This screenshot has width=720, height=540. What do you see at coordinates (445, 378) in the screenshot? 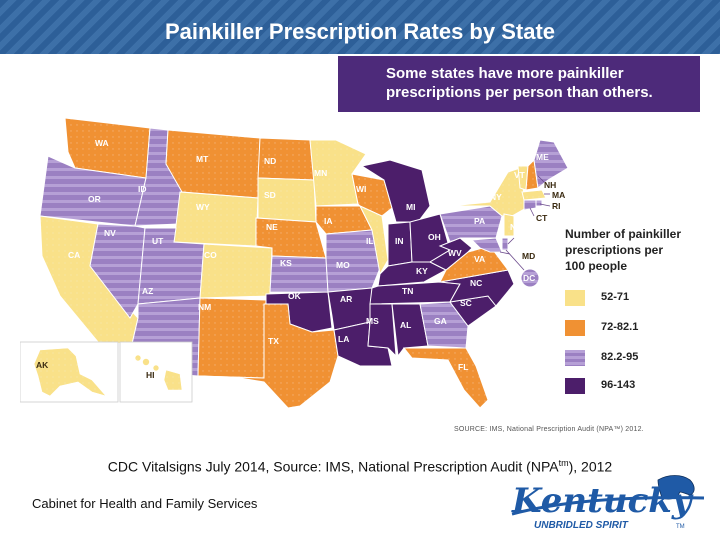
I see `state-fl` at bounding box center [445, 378].